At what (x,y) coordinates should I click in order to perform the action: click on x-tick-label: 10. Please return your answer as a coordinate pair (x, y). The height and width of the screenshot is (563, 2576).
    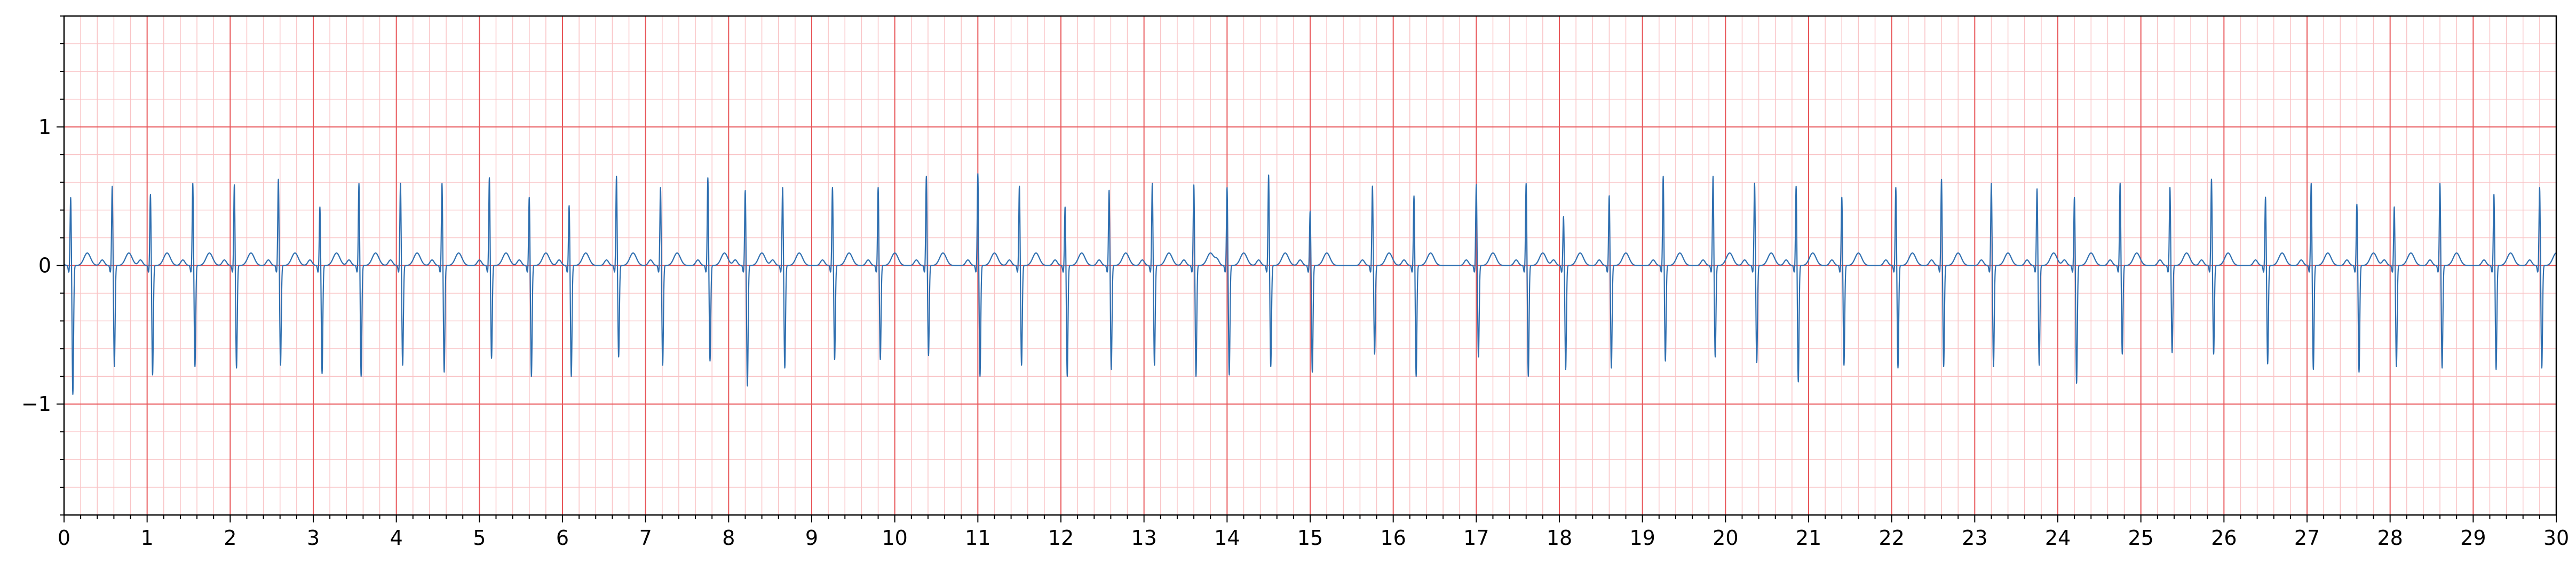
    Looking at the image, I should click on (894, 538).